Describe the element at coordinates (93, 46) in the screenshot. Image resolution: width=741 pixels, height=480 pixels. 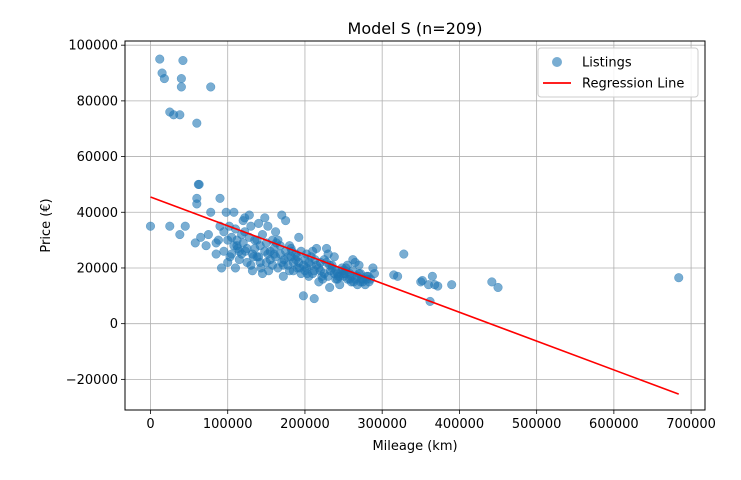
I see `y-tick-label: 100000` at that location.